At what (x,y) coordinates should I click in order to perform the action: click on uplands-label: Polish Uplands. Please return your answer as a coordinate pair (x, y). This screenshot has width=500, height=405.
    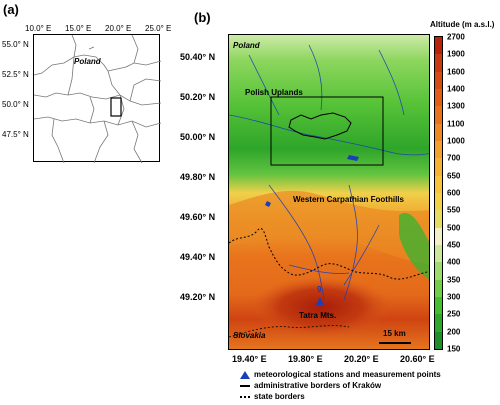
    Looking at the image, I should click on (274, 92).